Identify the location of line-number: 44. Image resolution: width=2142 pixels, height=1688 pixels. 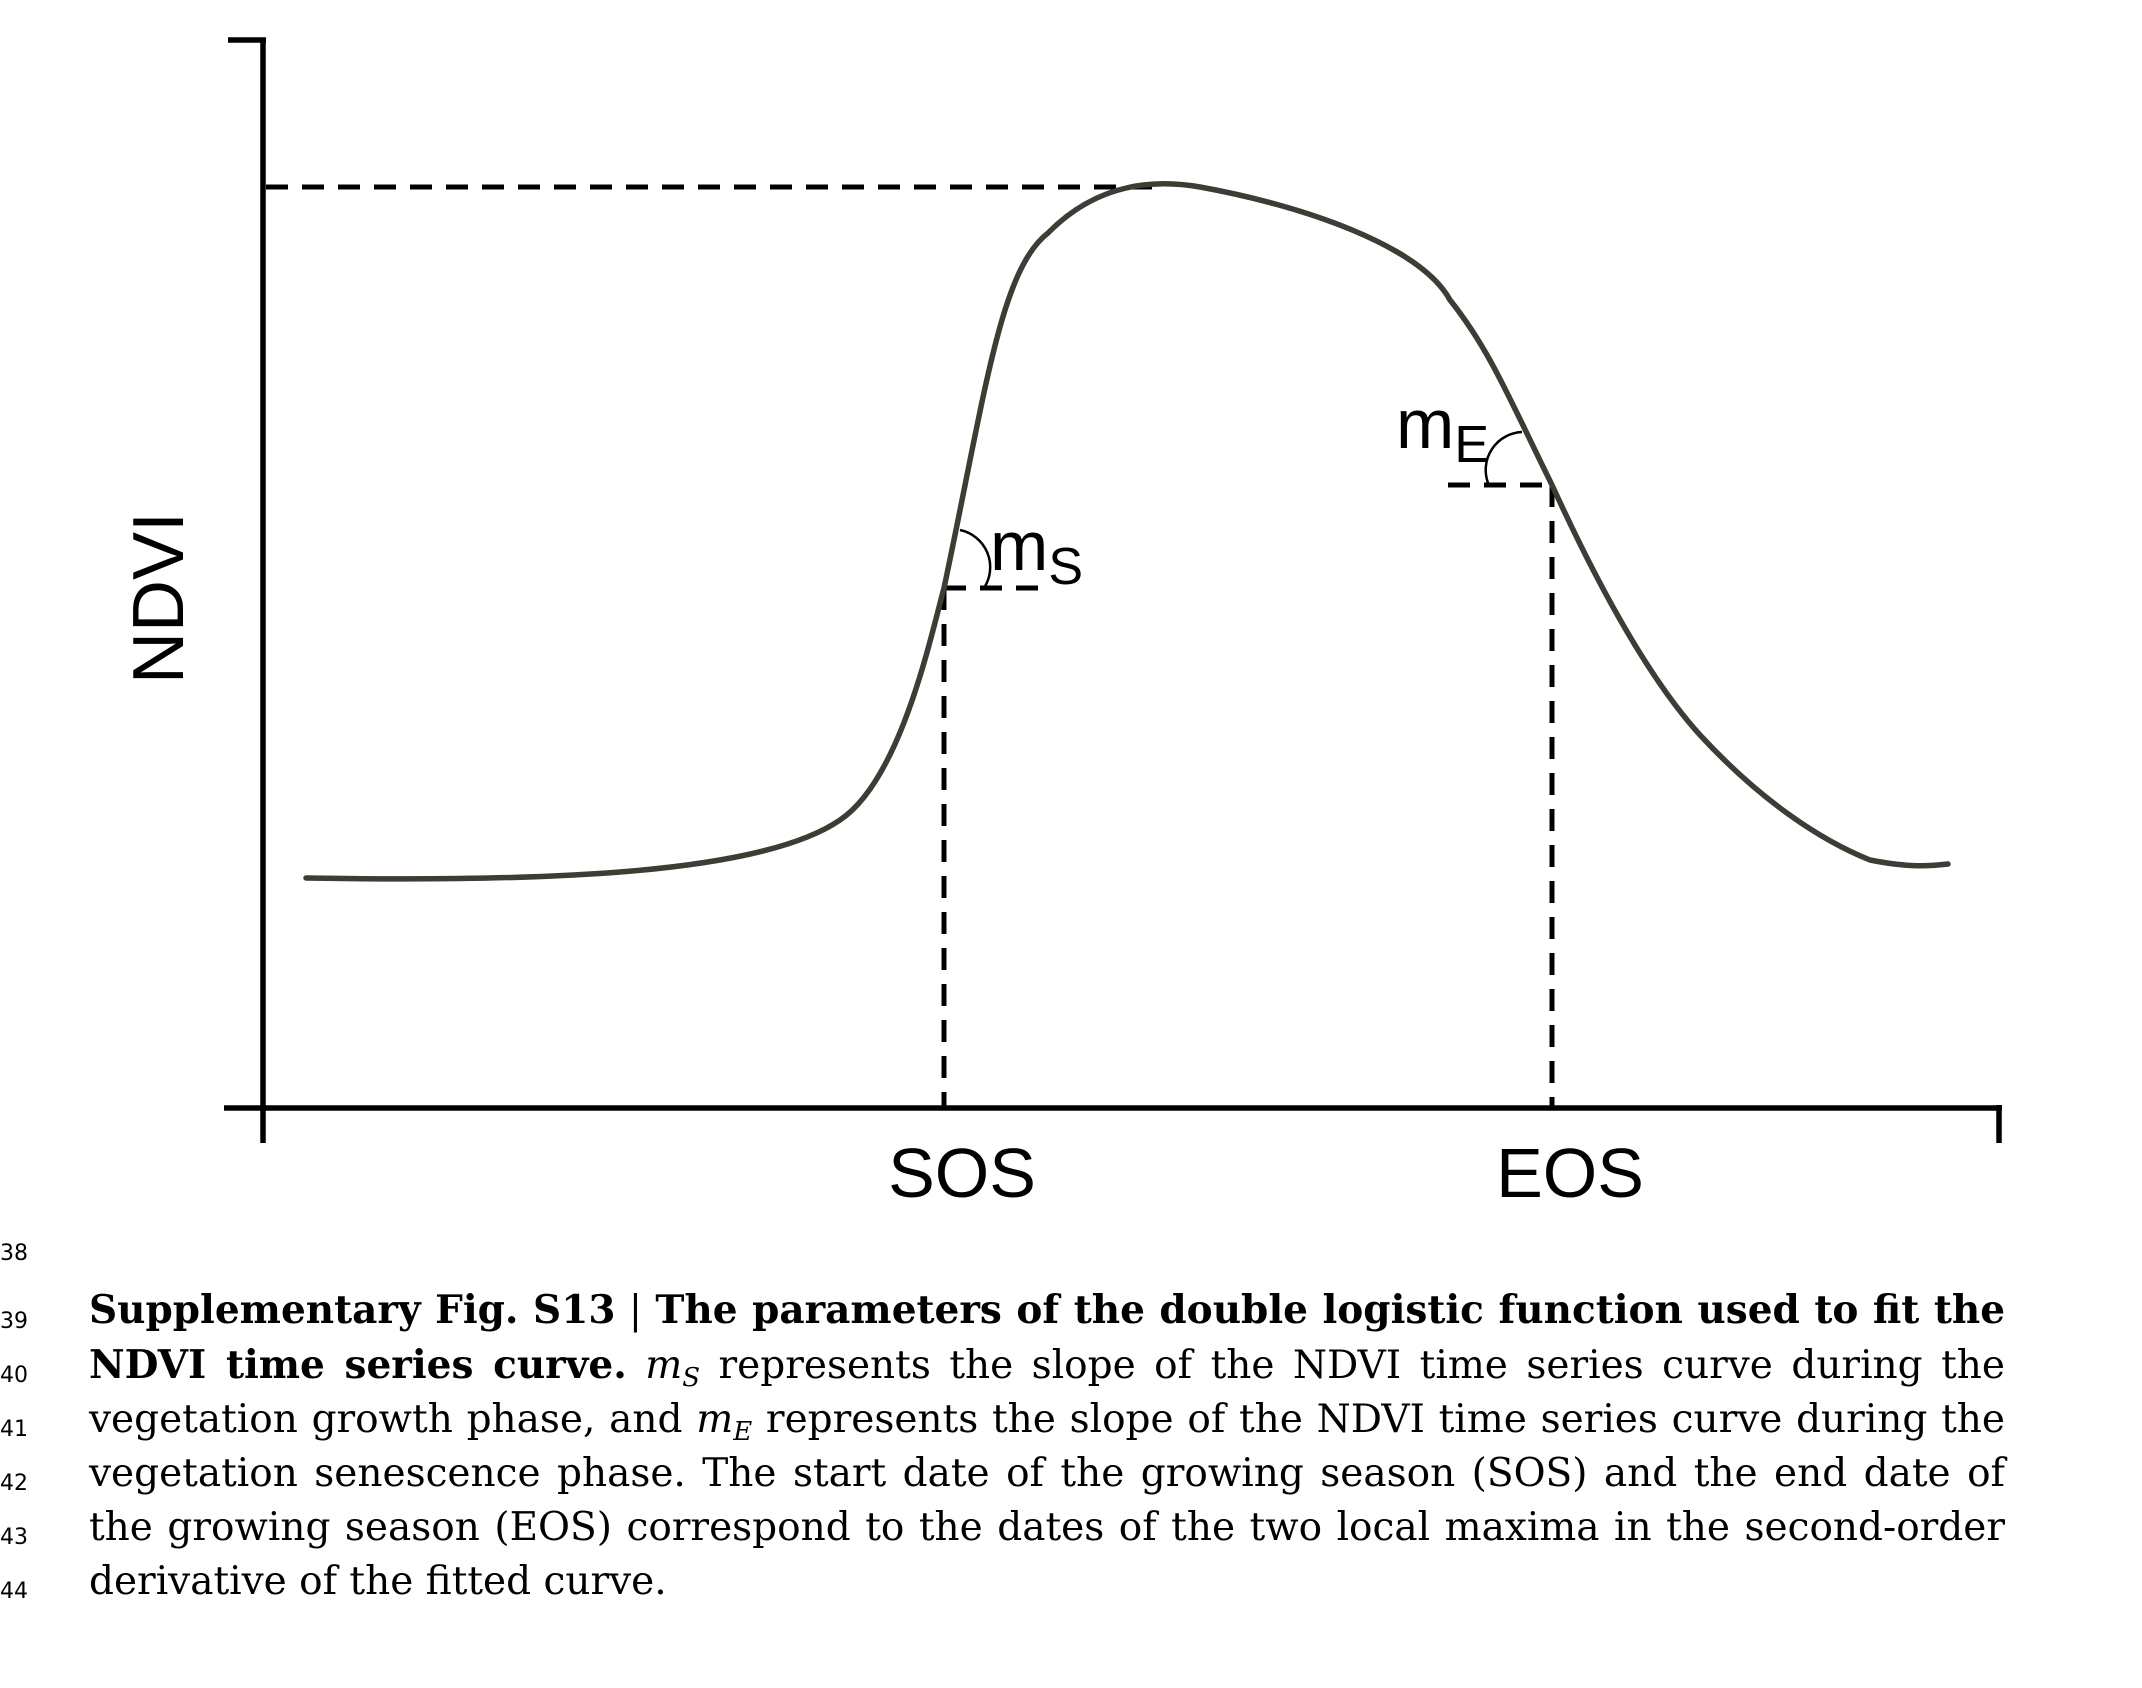
(14, 1591).